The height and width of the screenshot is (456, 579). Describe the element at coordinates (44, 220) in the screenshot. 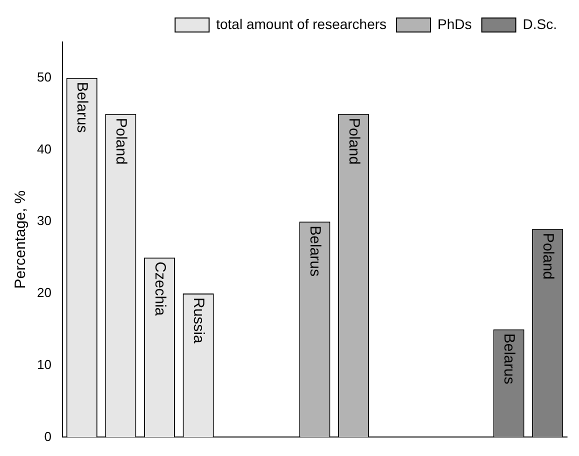

I see `y-tick-label: 30` at that location.